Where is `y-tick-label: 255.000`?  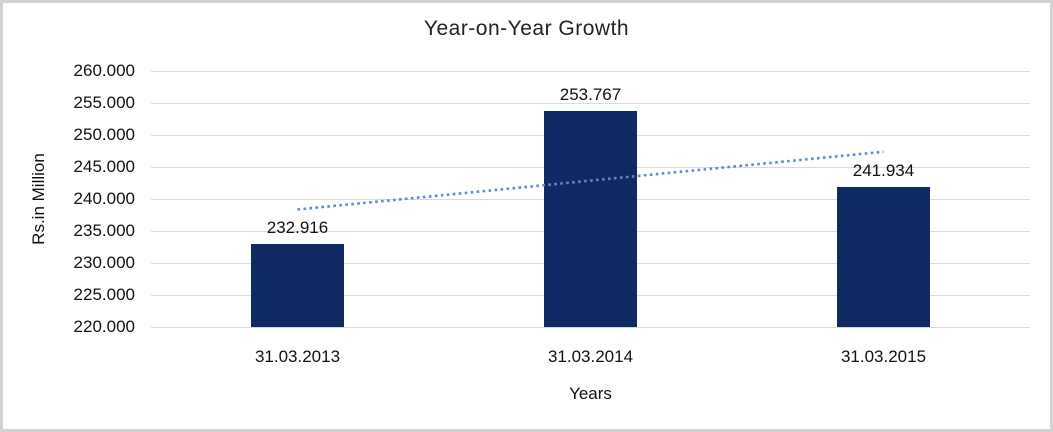 y-tick-label: 255.000 is located at coordinates (104, 102).